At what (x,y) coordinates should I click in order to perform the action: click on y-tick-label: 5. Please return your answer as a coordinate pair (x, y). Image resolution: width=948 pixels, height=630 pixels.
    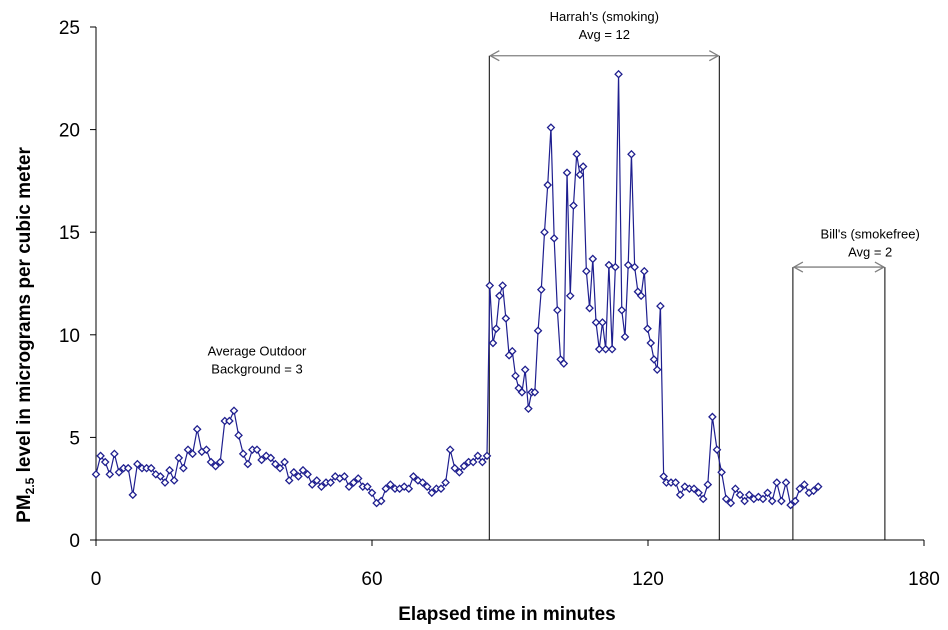
    Looking at the image, I should click on (74, 438).